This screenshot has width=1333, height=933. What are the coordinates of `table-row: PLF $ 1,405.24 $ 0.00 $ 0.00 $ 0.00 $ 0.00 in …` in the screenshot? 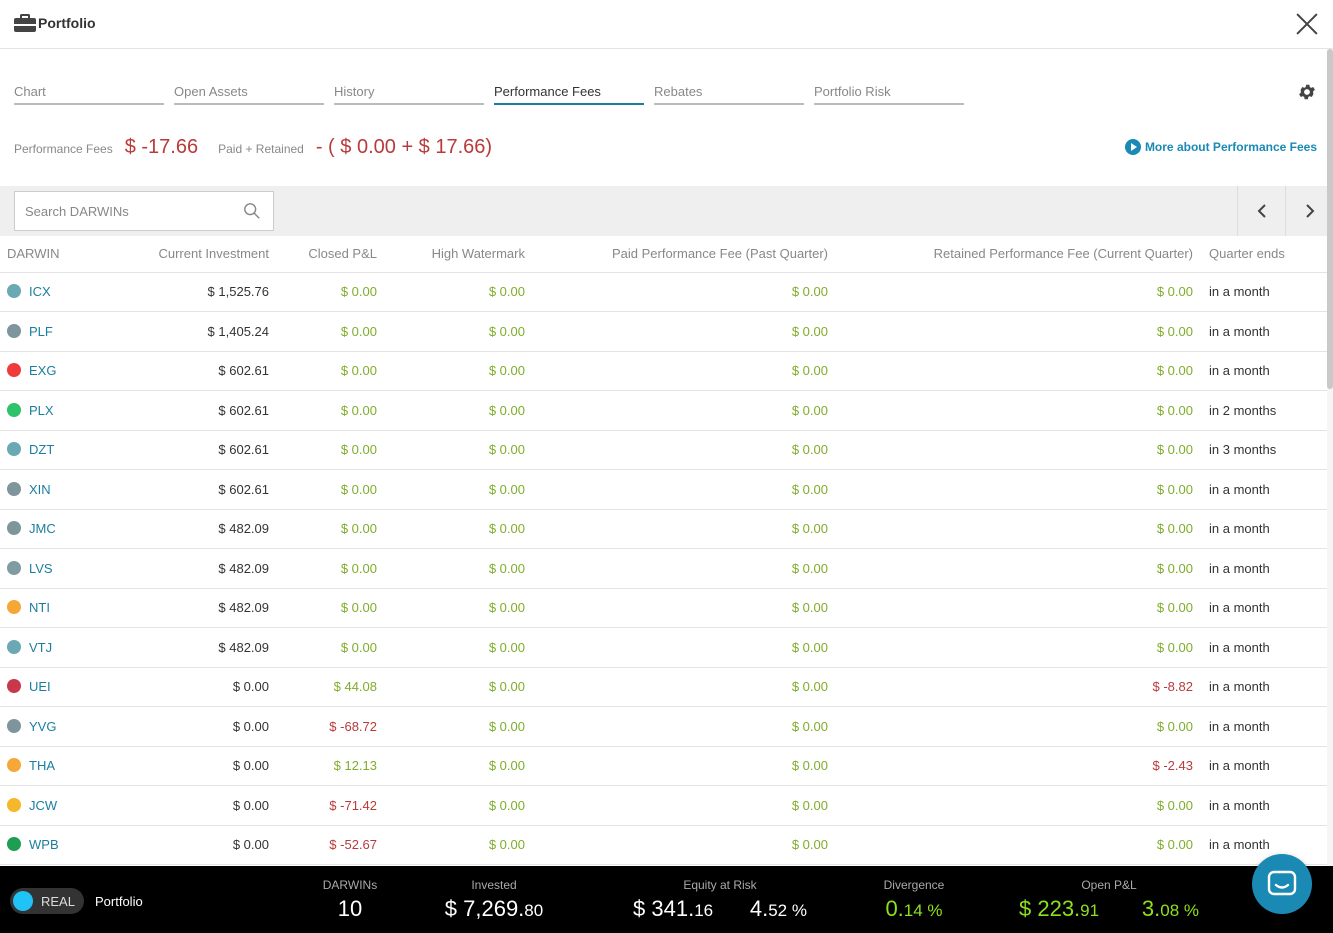 It's located at (663, 331).